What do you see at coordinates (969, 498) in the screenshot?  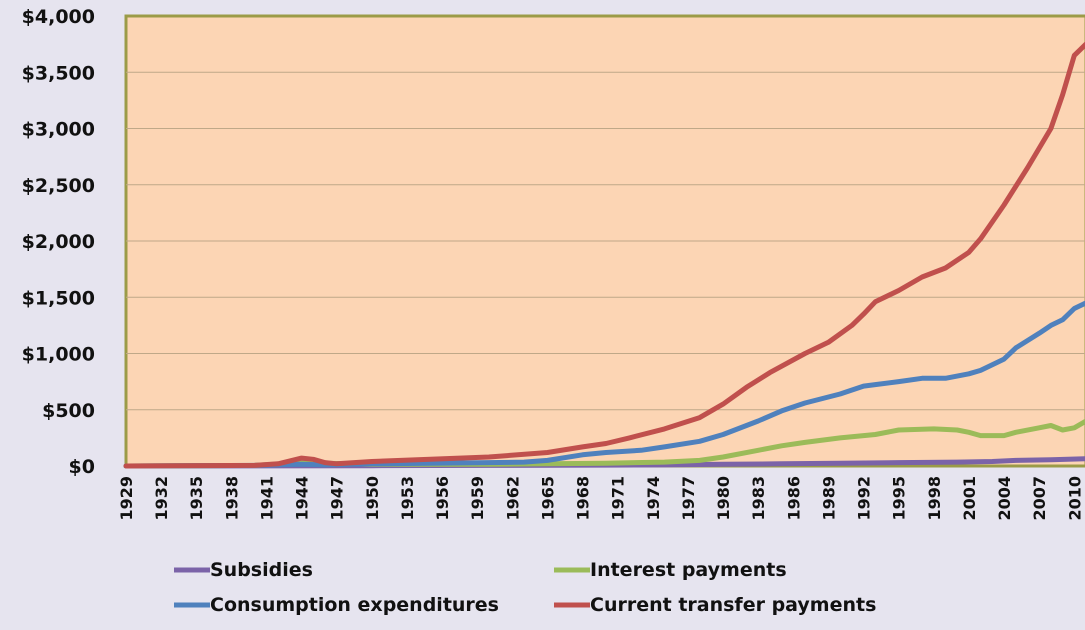 I see `x-tick-label: 2001` at bounding box center [969, 498].